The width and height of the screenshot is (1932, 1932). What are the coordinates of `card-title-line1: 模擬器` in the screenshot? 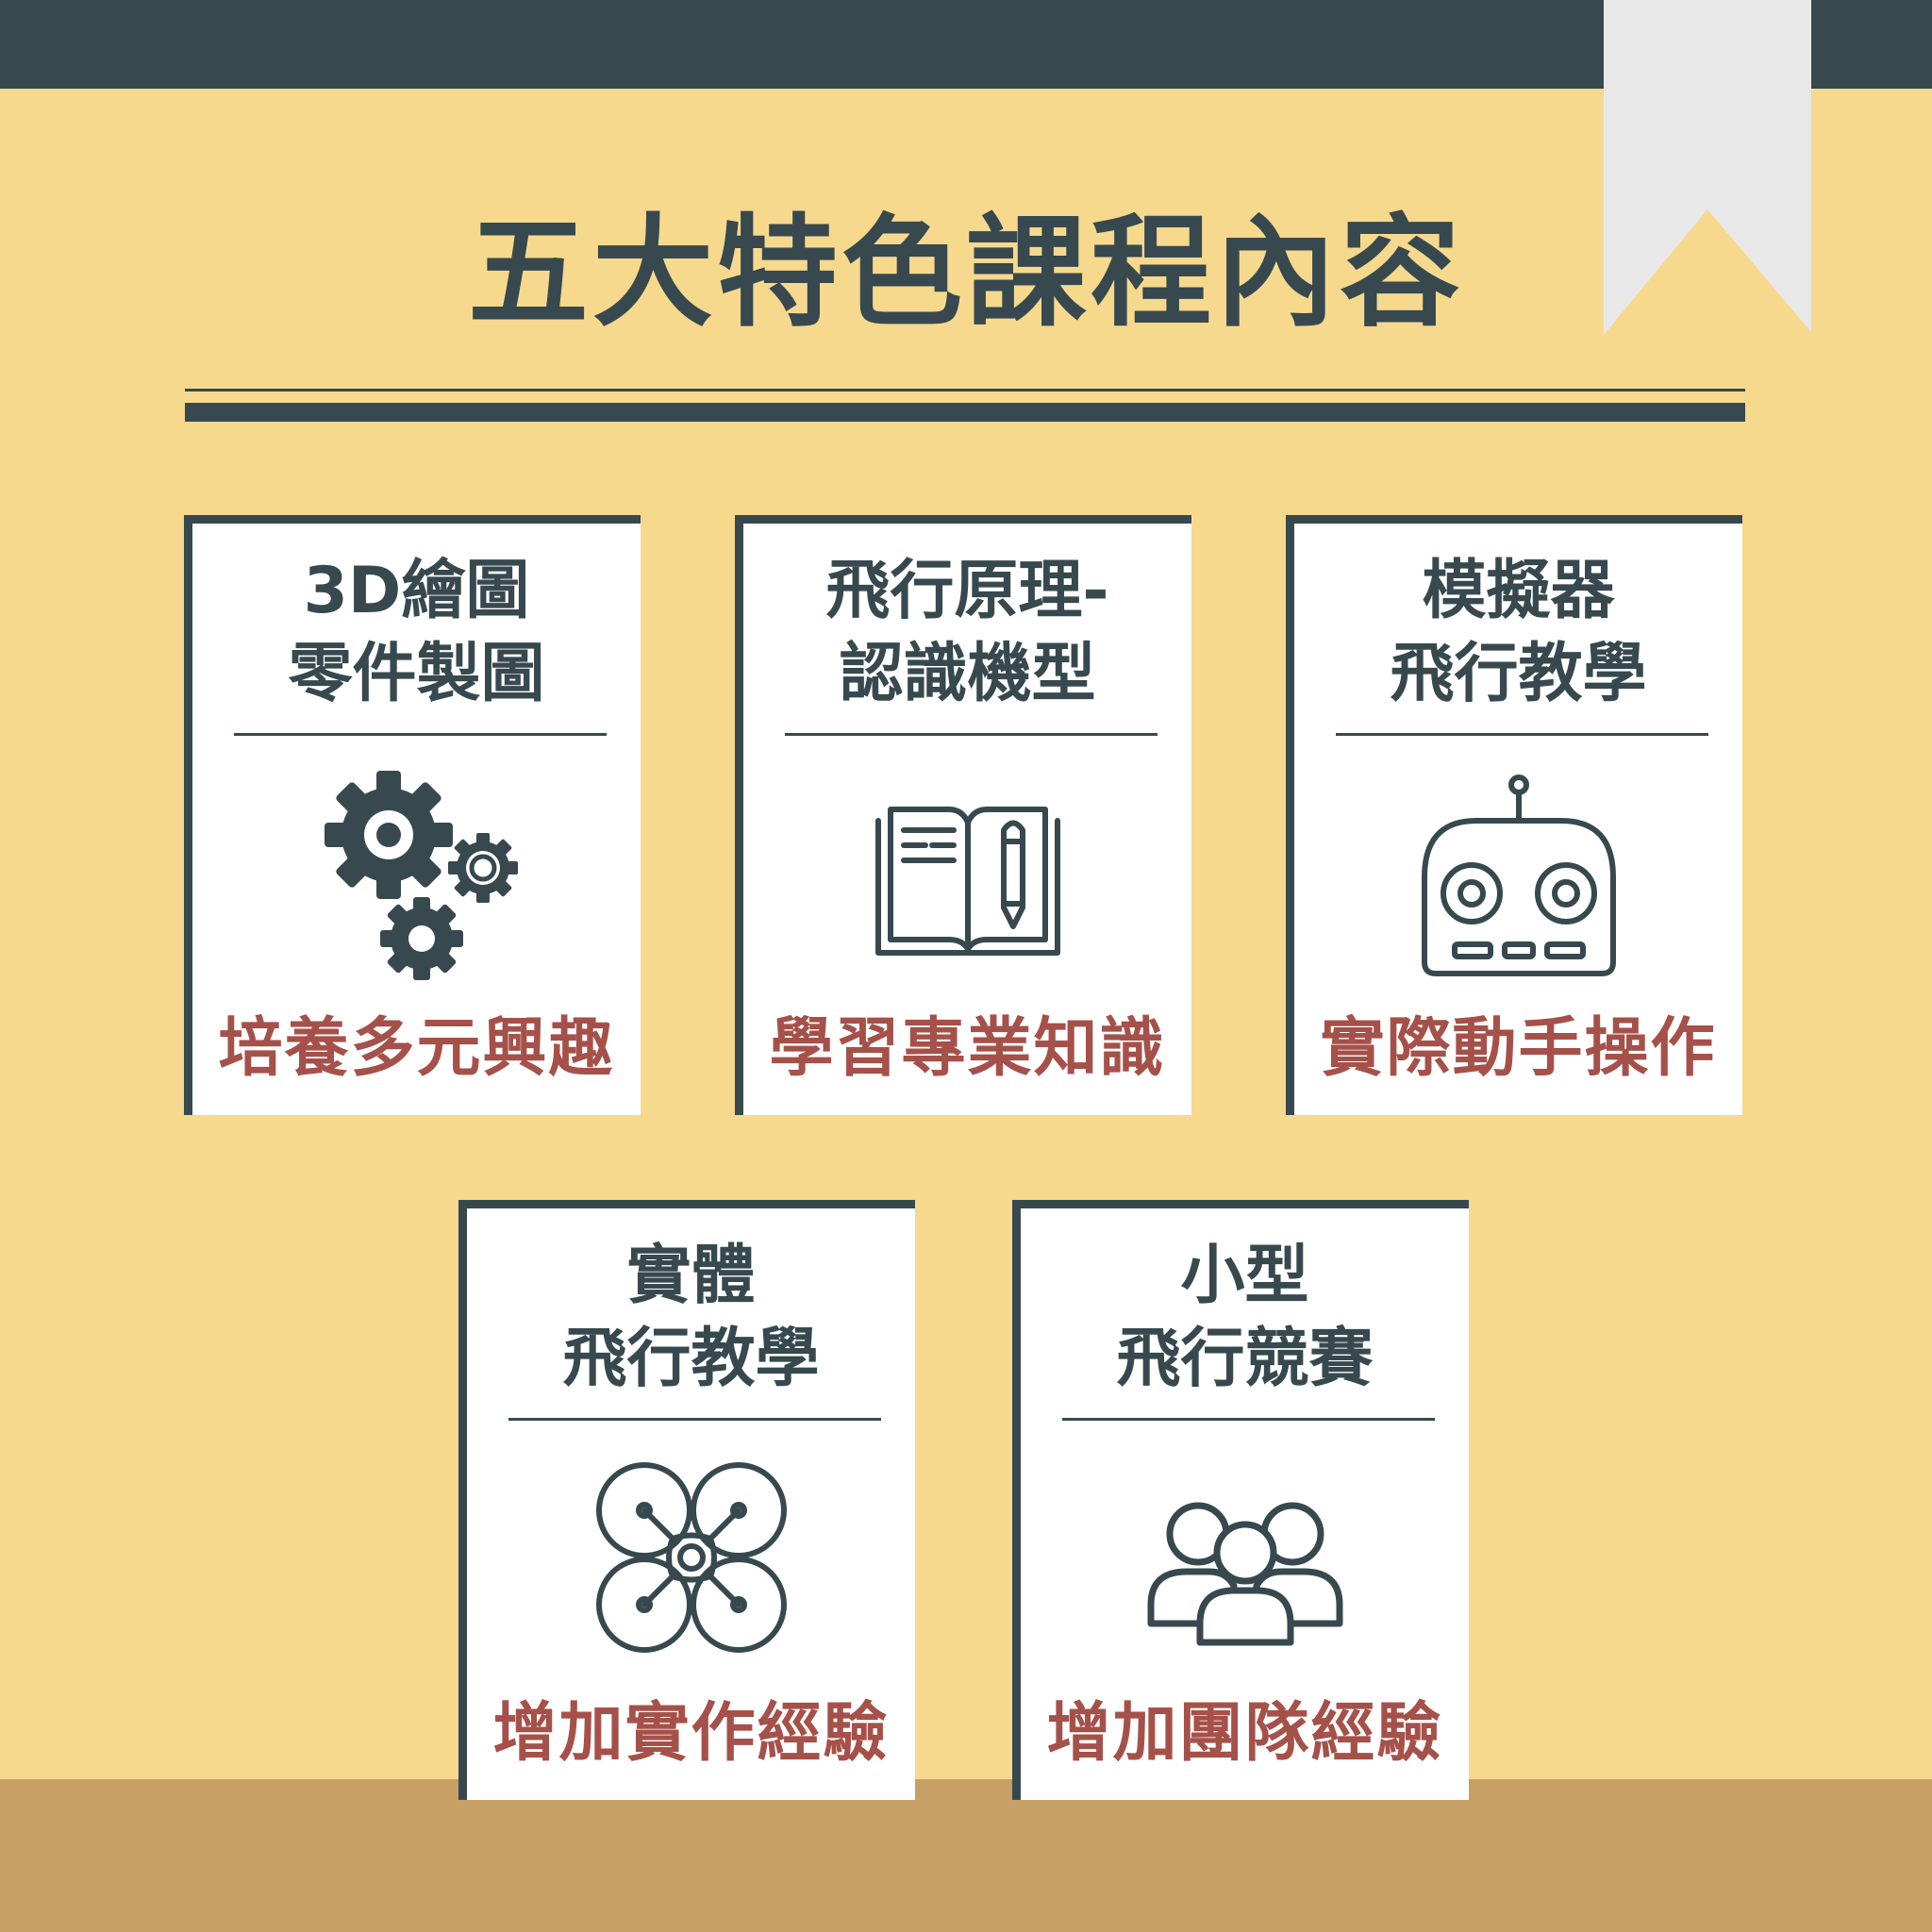 It's located at (1518, 591).